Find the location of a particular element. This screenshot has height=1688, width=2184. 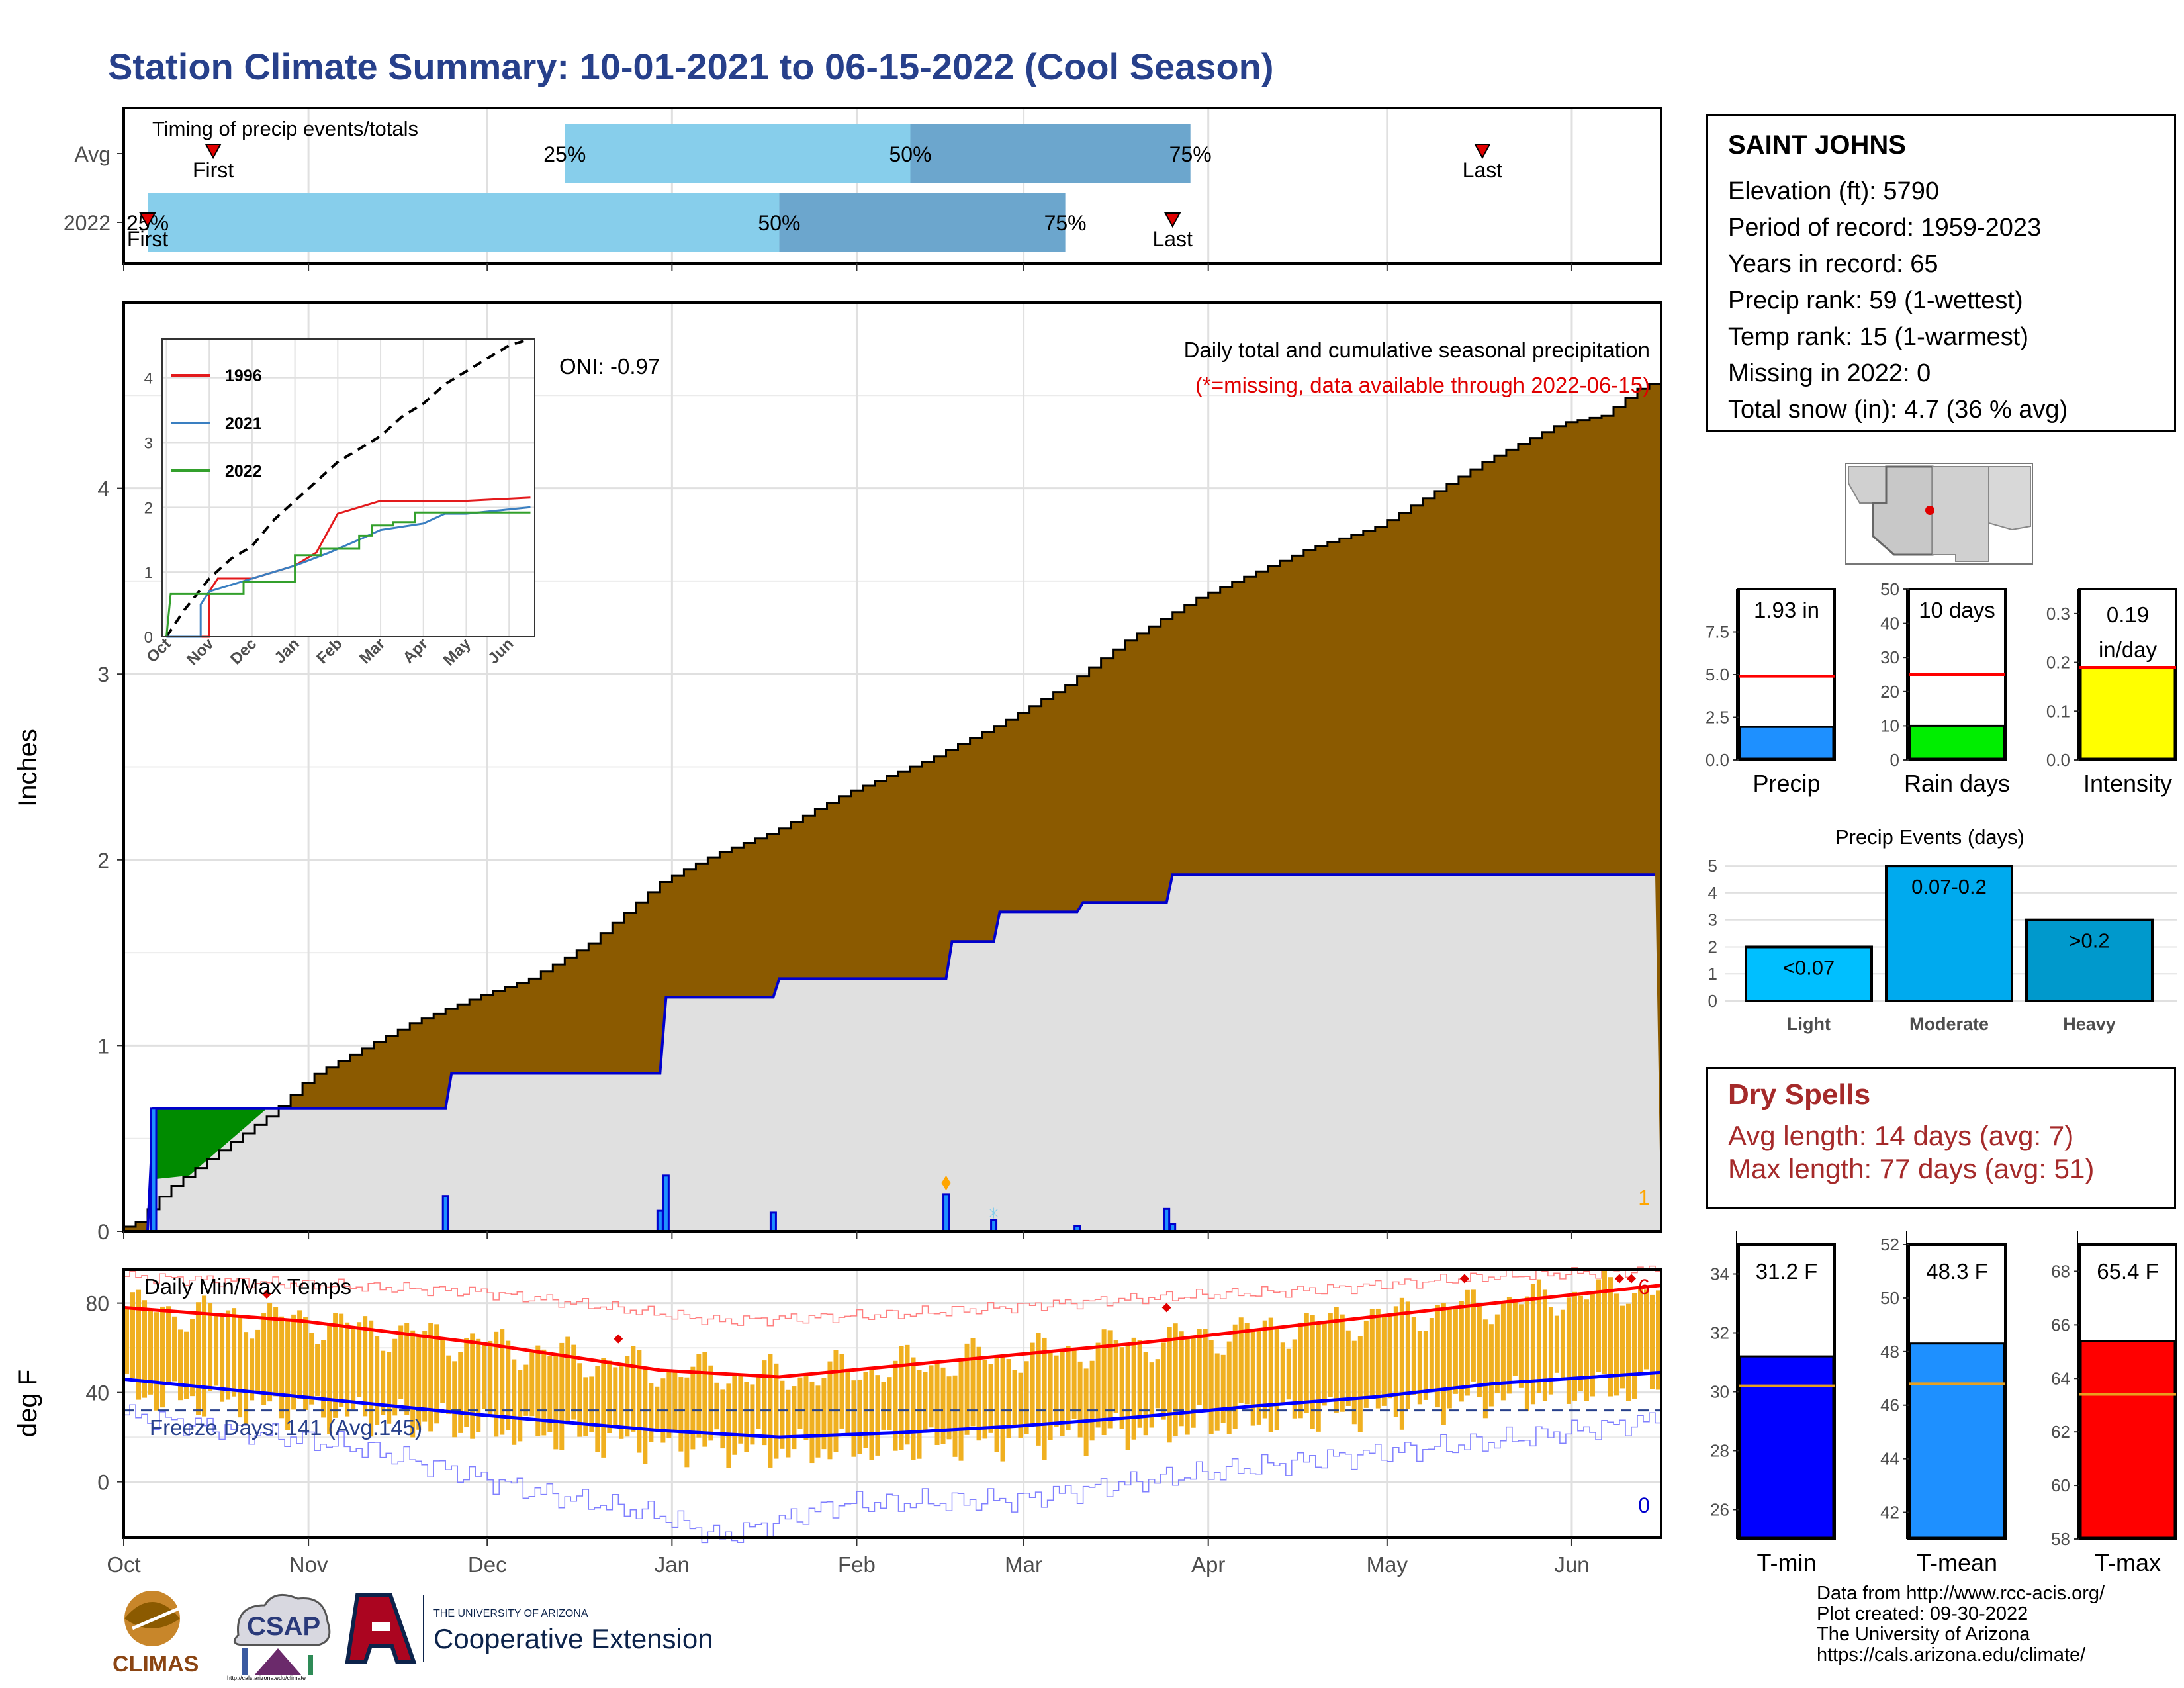

xtick-label-apr: Apr is located at coordinates (1208, 1564).